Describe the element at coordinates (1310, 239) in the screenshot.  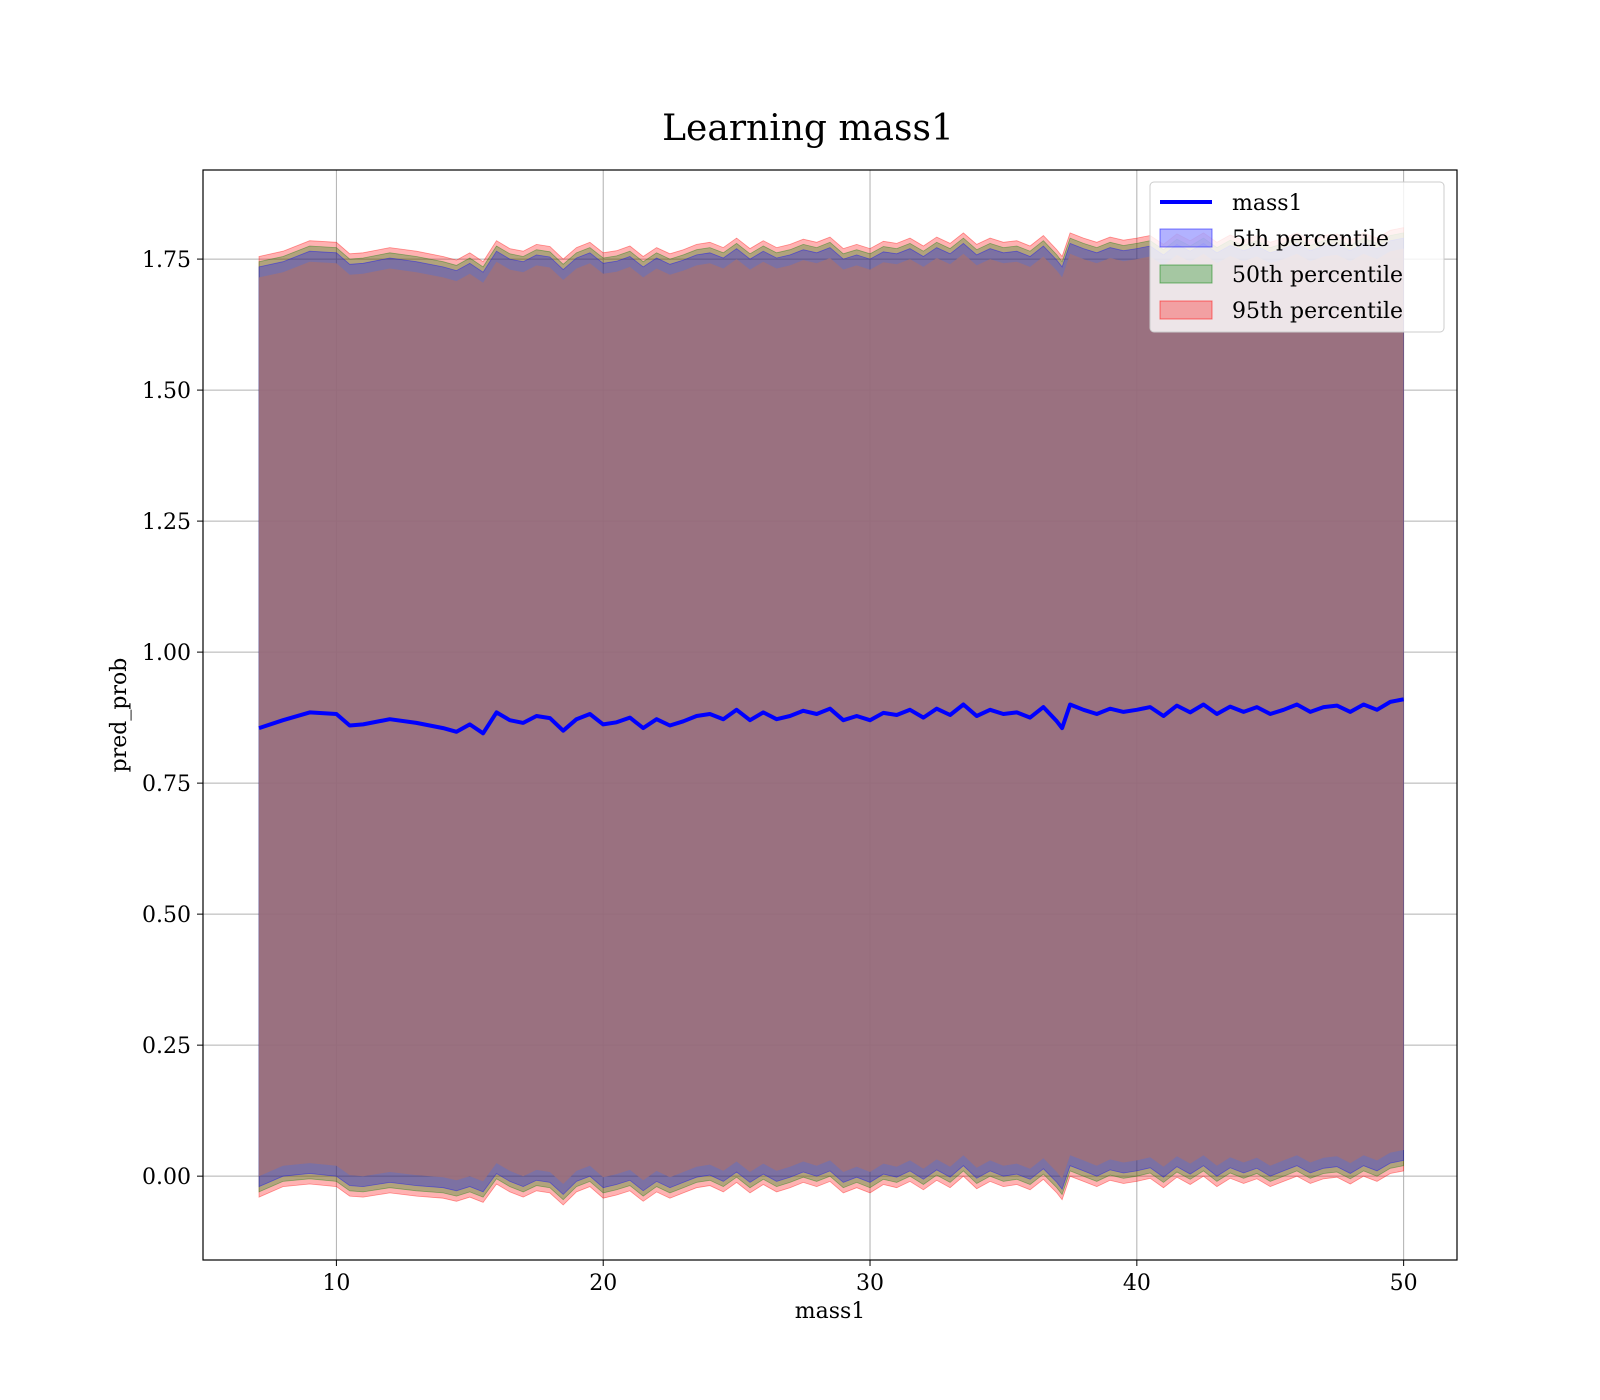
I see `legend-label: 5th percentile` at that location.